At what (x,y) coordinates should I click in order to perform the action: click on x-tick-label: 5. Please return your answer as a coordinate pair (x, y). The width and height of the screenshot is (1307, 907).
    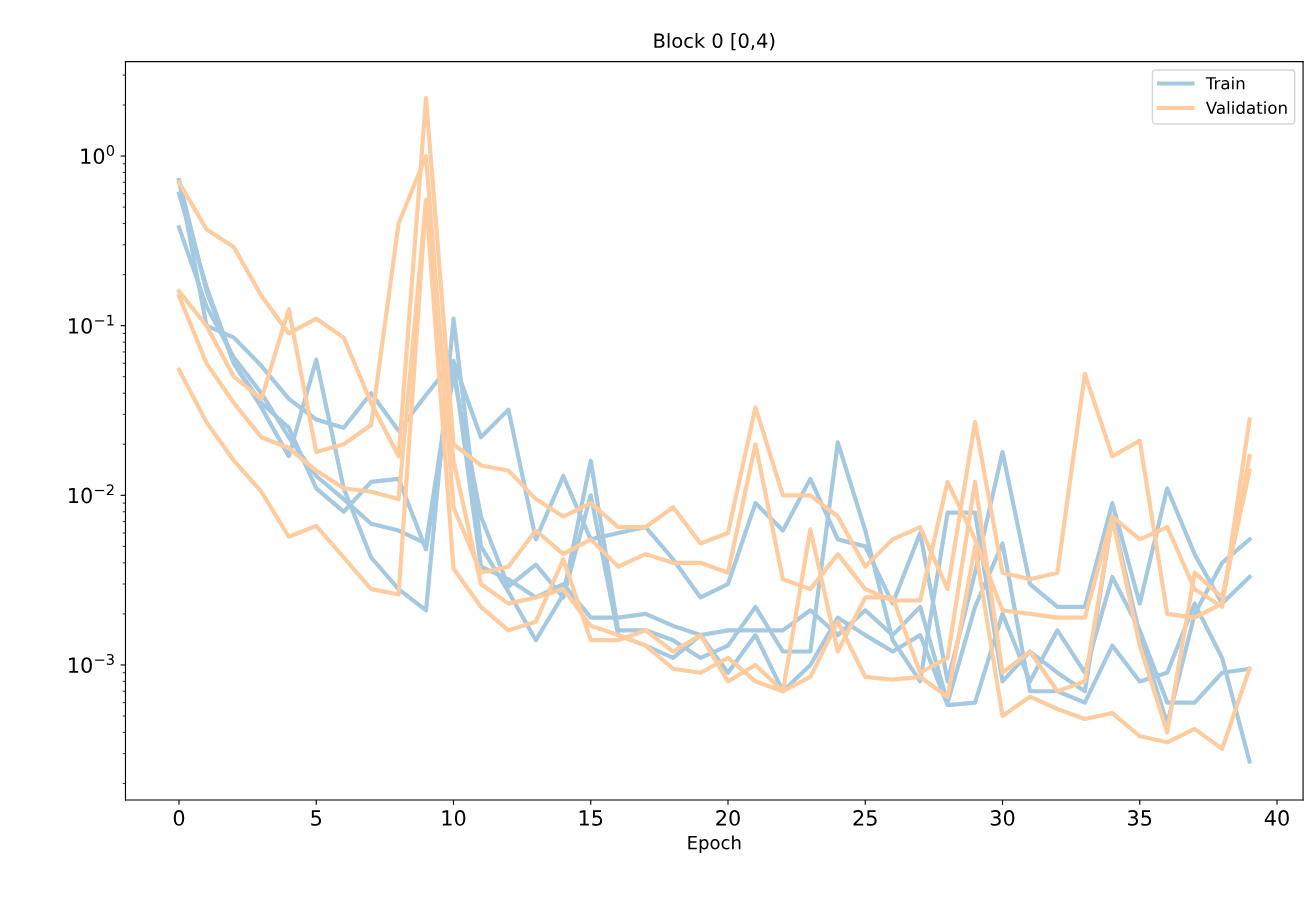
    Looking at the image, I should click on (316, 818).